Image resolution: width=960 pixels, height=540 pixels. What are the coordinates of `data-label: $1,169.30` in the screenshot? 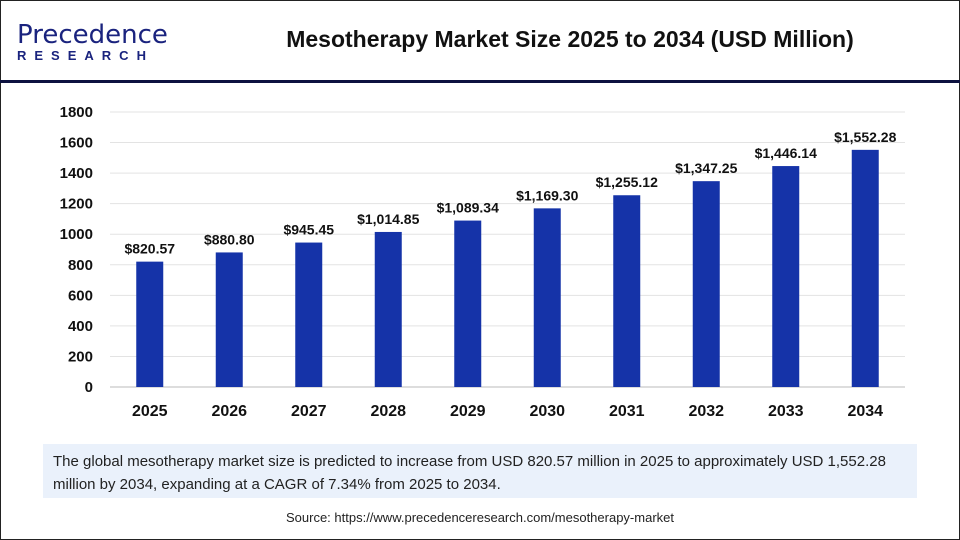 It's located at (547, 195).